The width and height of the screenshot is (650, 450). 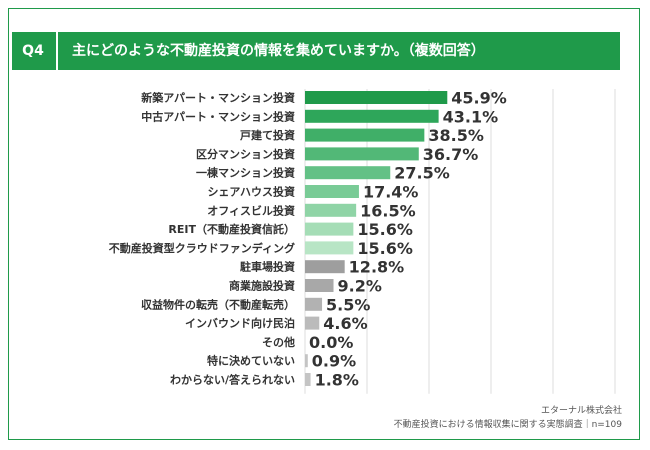 I want to click on category-label: 戸建て投資, so click(x=267, y=135).